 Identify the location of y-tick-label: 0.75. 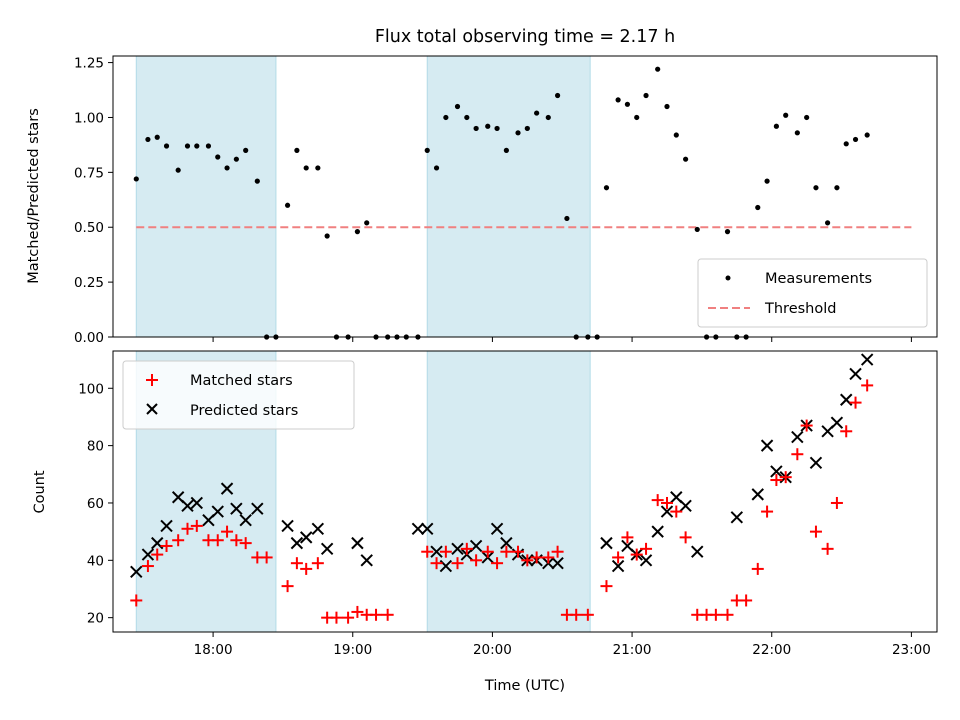
(89, 173).